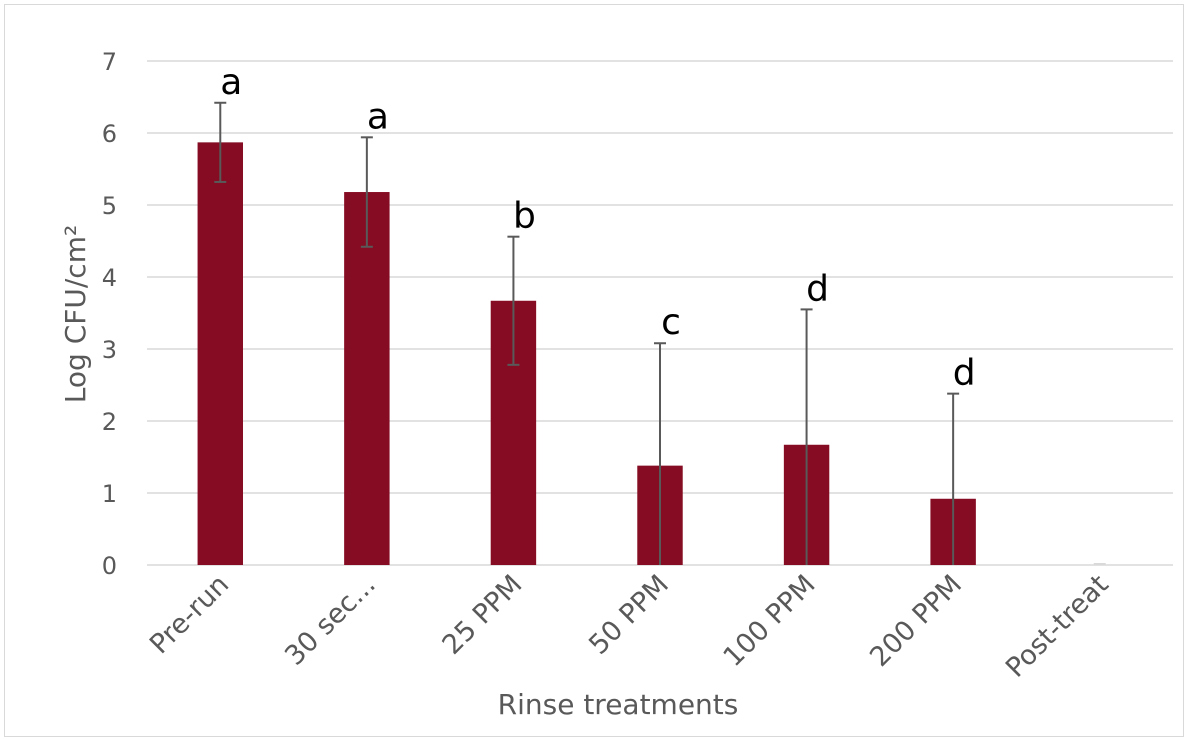 This screenshot has width=1189, height=739. Describe the element at coordinates (524, 216) in the screenshot. I see `significance-label: b` at that location.